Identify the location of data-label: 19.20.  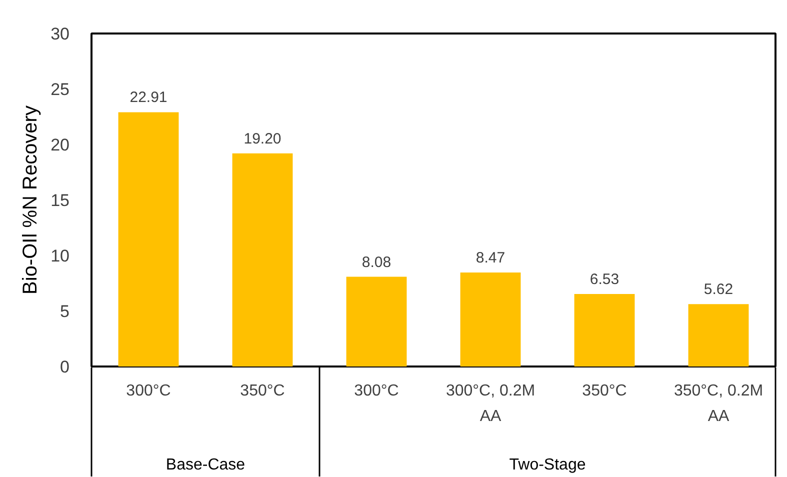
(263, 139).